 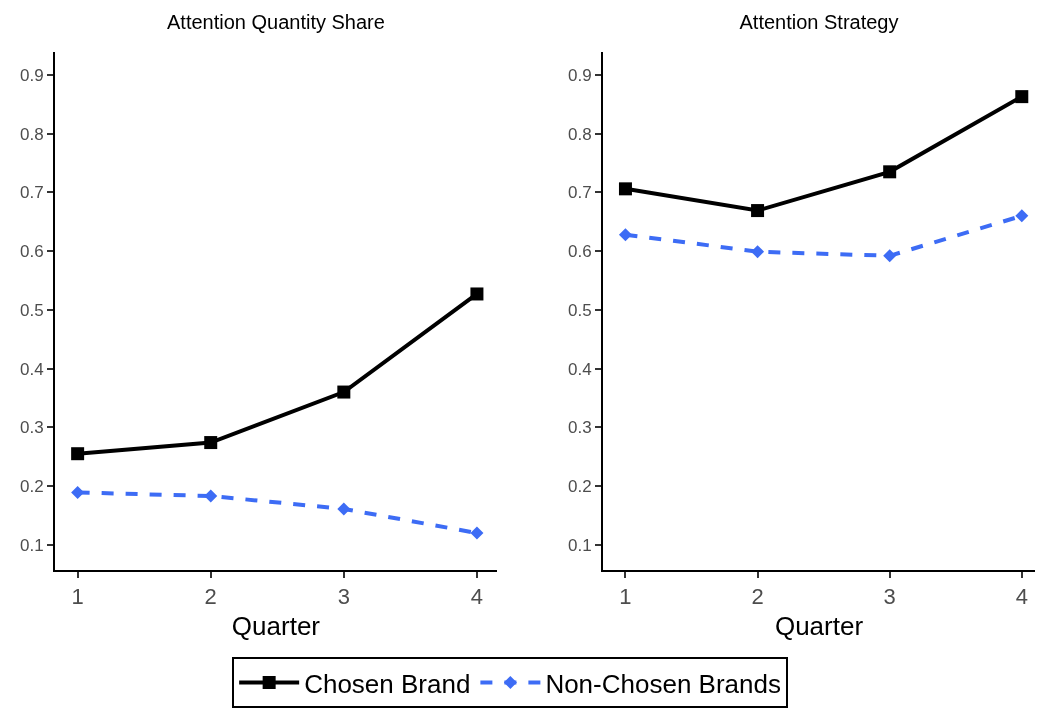 What do you see at coordinates (387, 683) in the screenshot?
I see `legend-label: Chosen Brand` at bounding box center [387, 683].